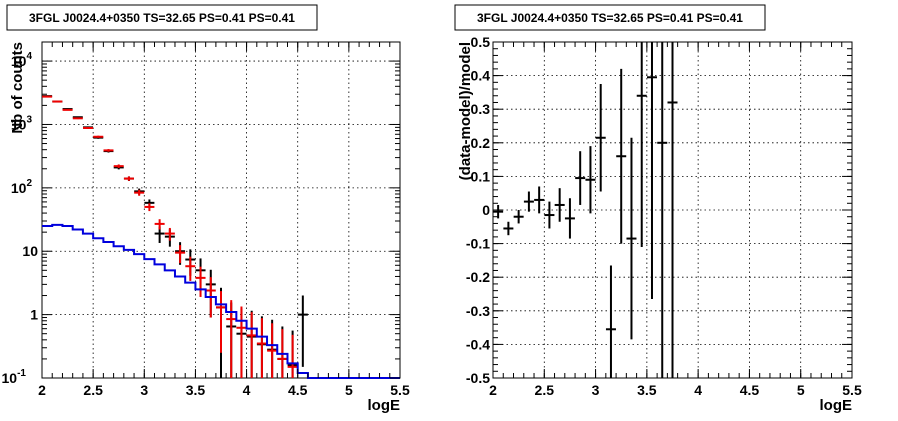  What do you see at coordinates (481, 176) in the screenshot?
I see `y-tick-label: 0.1` at bounding box center [481, 176].